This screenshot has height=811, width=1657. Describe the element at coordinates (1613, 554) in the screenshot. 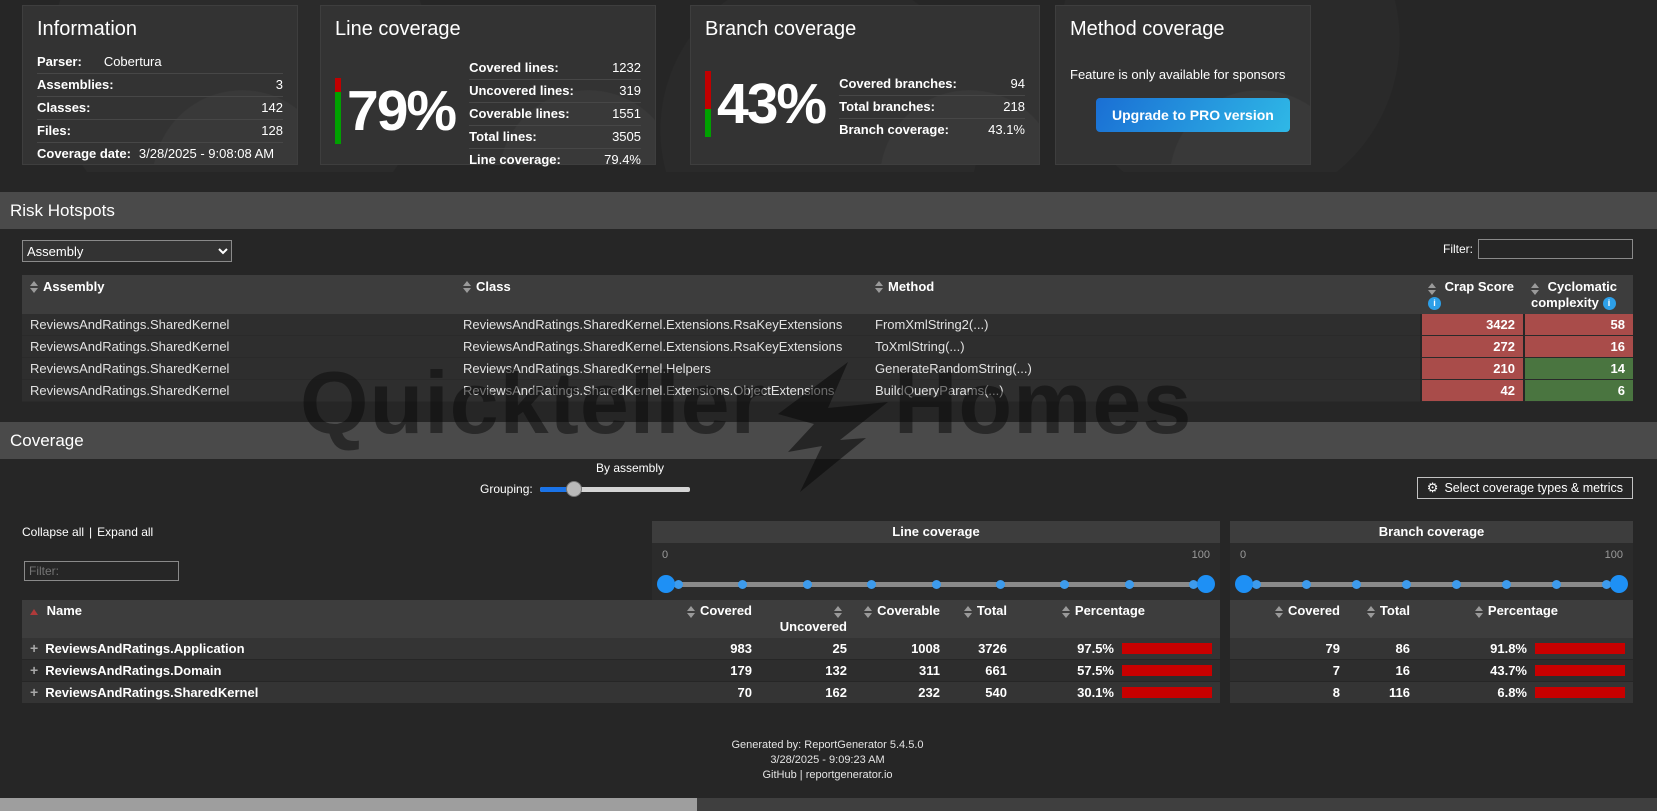

I see `range-max-label: 100` at that location.